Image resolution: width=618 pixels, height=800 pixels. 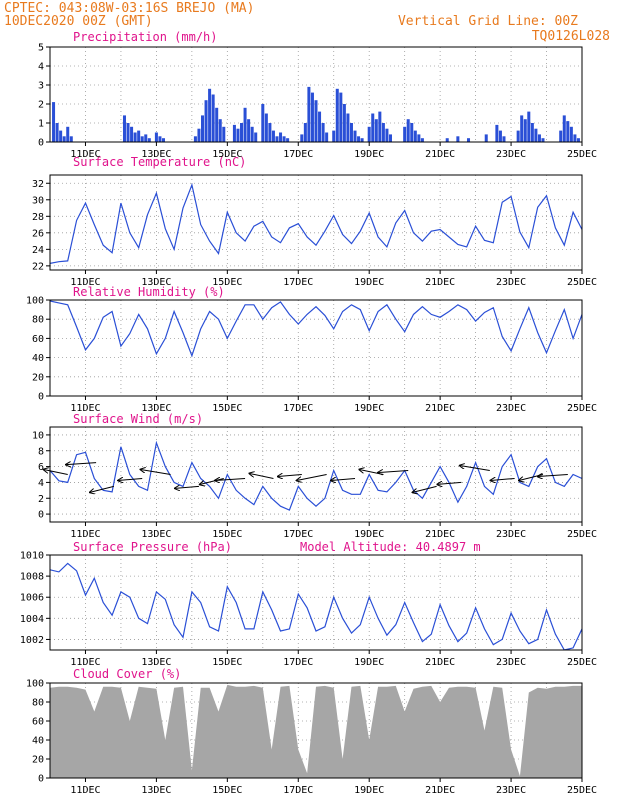 What do you see at coordinates (440, 662) in the screenshot?
I see `pressure-xtick-label: 21DEC` at bounding box center [440, 662].